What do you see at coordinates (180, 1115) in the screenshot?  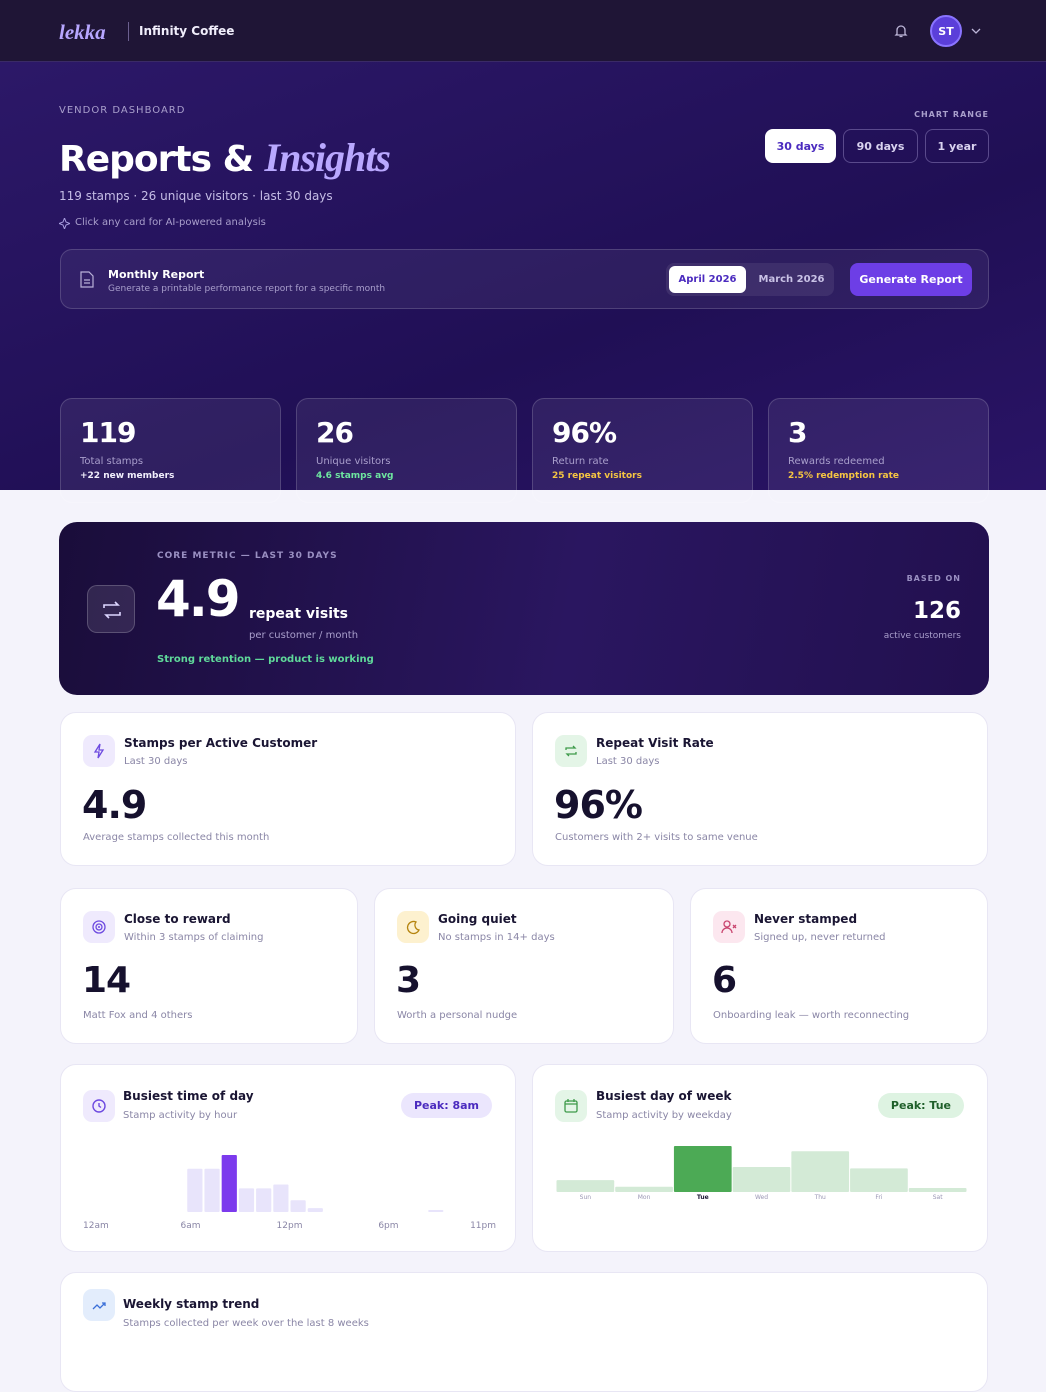 I see `card-subtitle: Stamp activity by hour` at bounding box center [180, 1115].